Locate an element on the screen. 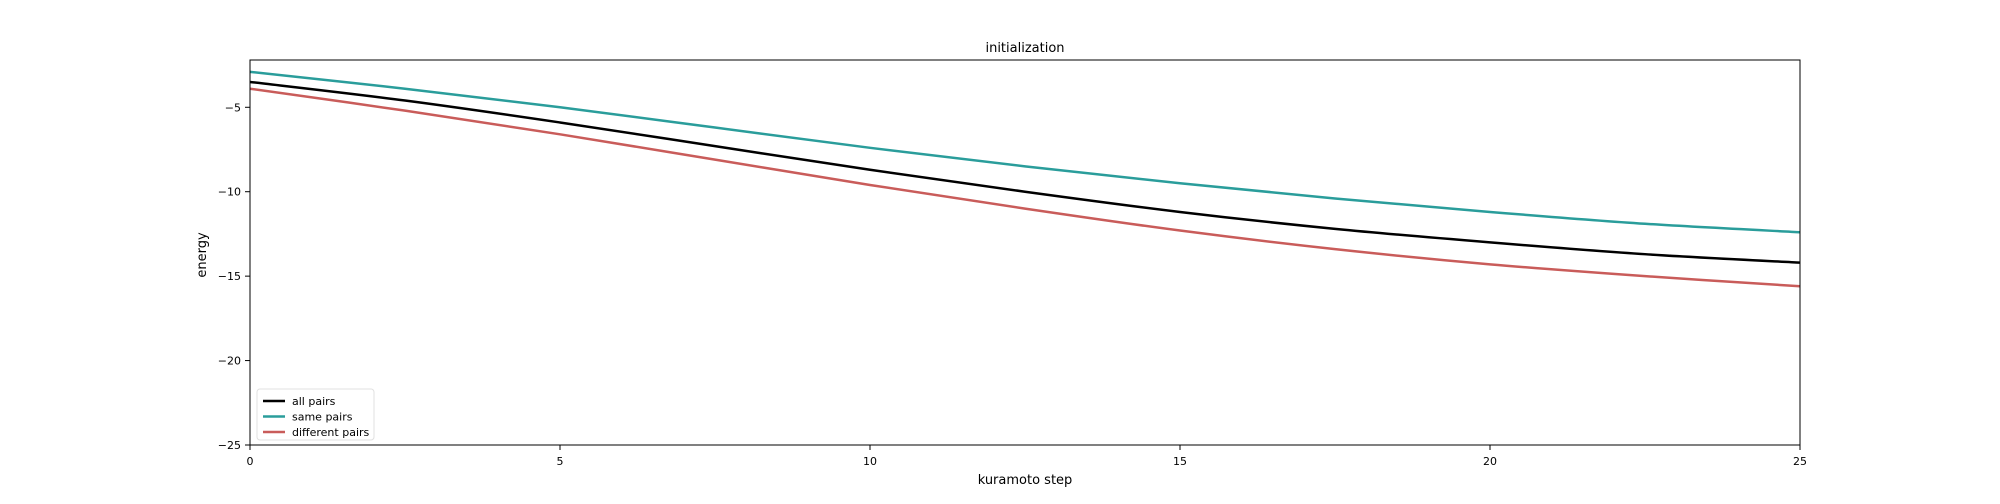 The height and width of the screenshot is (504, 2000). legend: all pairs same pairs different pairs is located at coordinates (315, 414).